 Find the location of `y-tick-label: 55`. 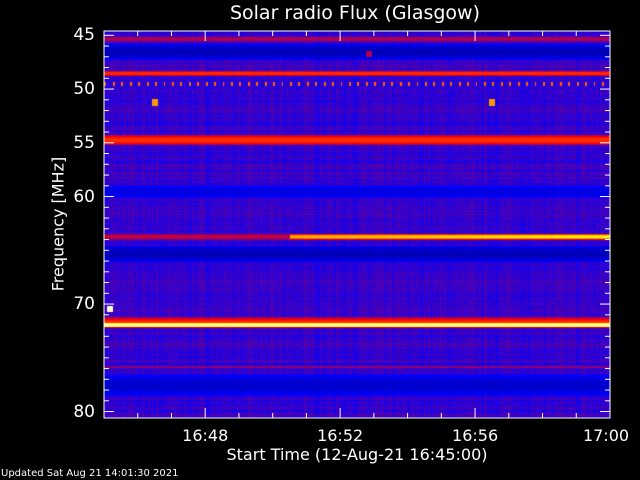

y-tick-label: 55 is located at coordinates (84, 142).